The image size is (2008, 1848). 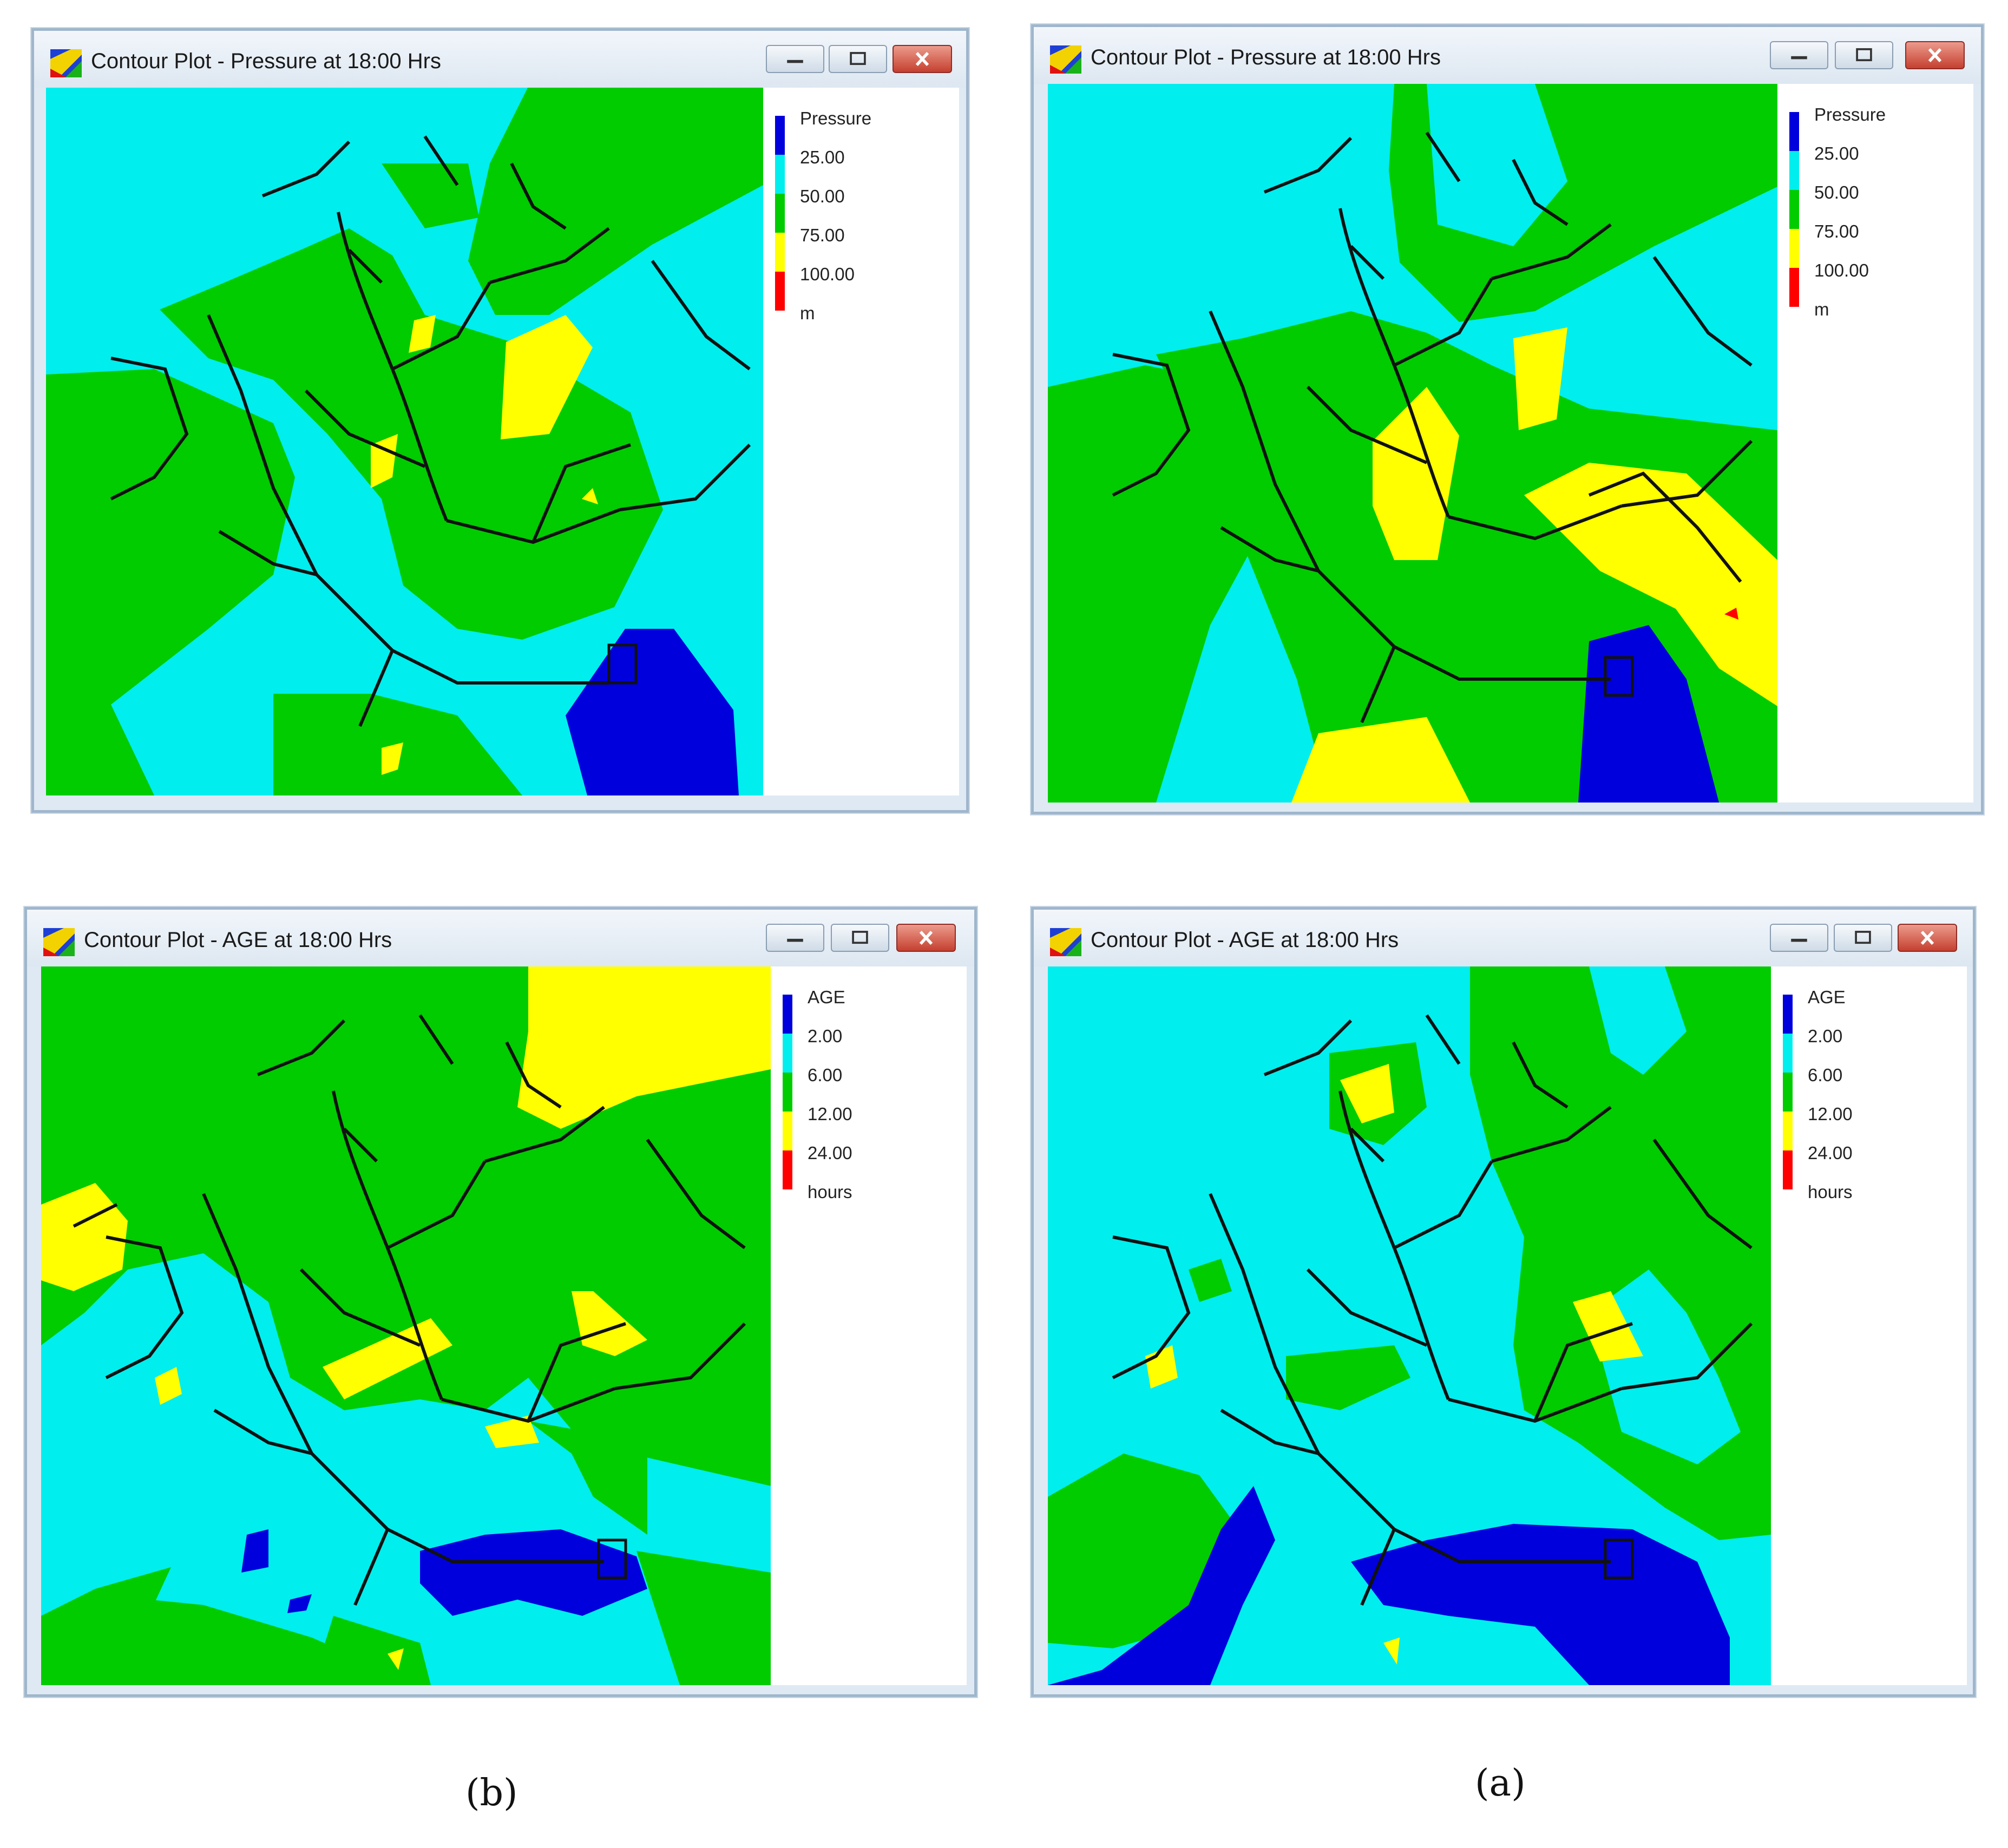 What do you see at coordinates (1500, 1783) in the screenshot?
I see `caption-right: (a)` at bounding box center [1500, 1783].